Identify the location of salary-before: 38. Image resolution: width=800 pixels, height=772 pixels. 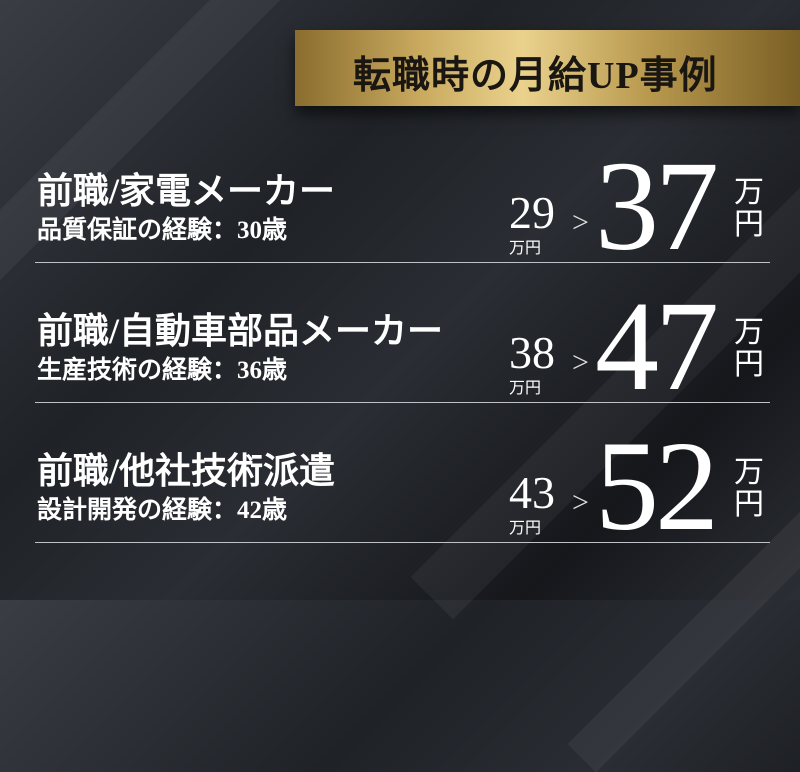
(532, 352).